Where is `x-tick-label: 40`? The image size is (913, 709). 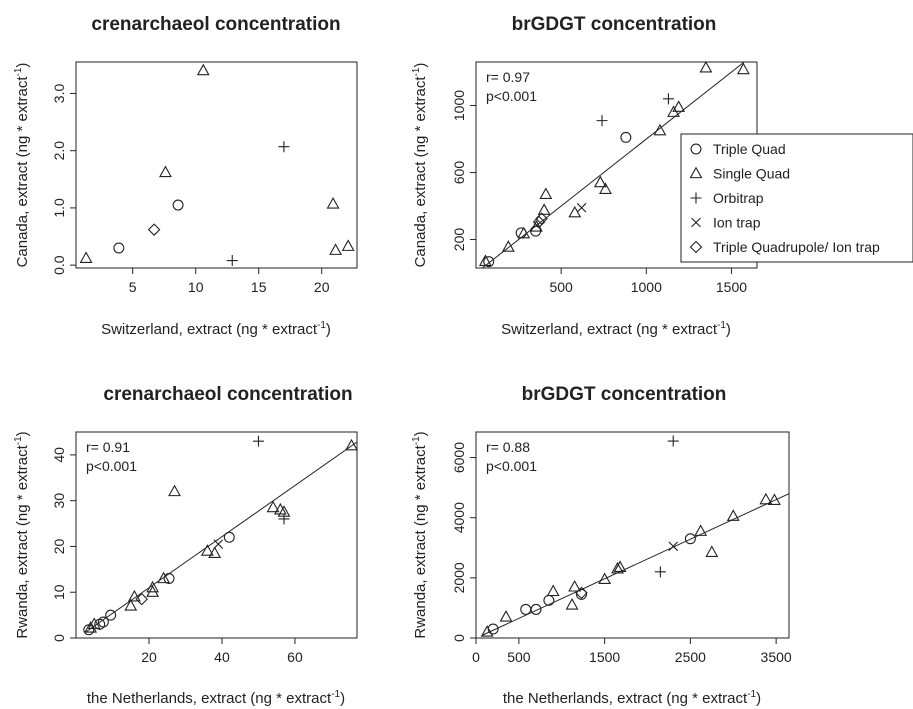
x-tick-label: 40 is located at coordinates (222, 657).